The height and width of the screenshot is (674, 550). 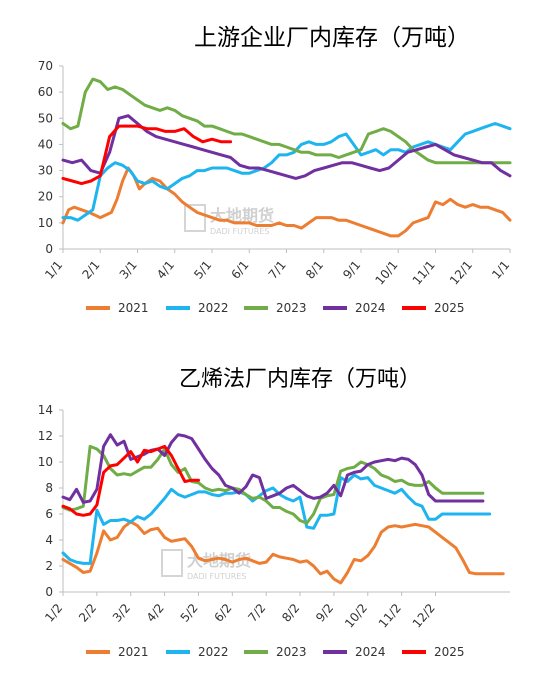 What do you see at coordinates (424, 273) in the screenshot?
I see `x-tick-label: 11/1` at bounding box center [424, 273].